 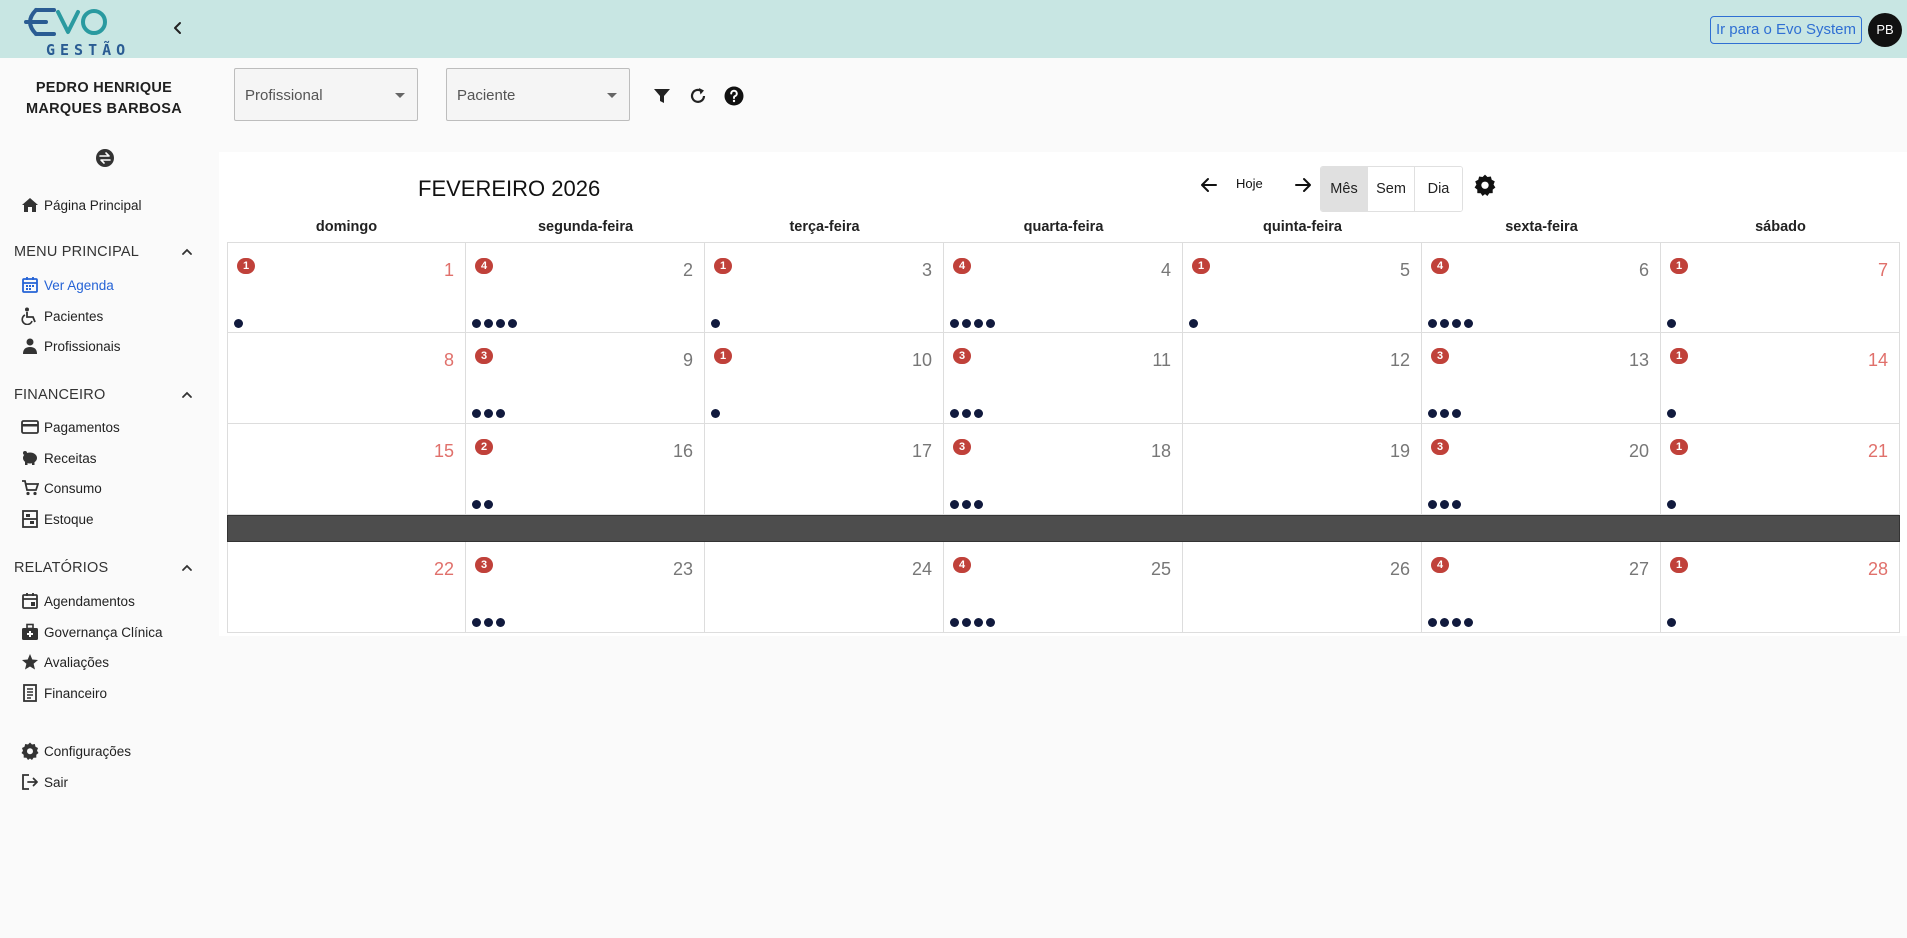 What do you see at coordinates (698, 96) in the screenshot?
I see `refresh-icon` at bounding box center [698, 96].